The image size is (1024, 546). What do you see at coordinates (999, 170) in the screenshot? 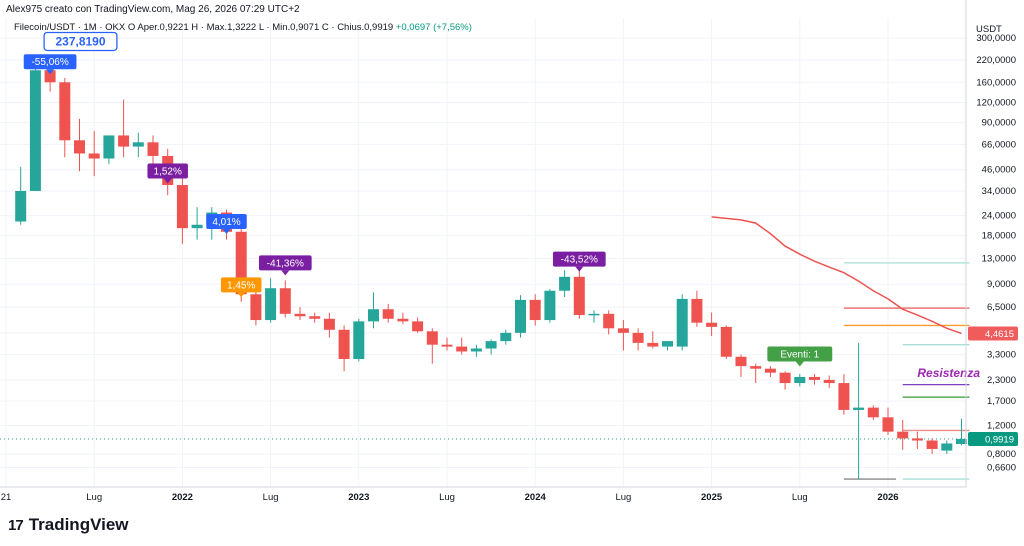
I see `price-tick-label: 46,0000` at bounding box center [999, 170].